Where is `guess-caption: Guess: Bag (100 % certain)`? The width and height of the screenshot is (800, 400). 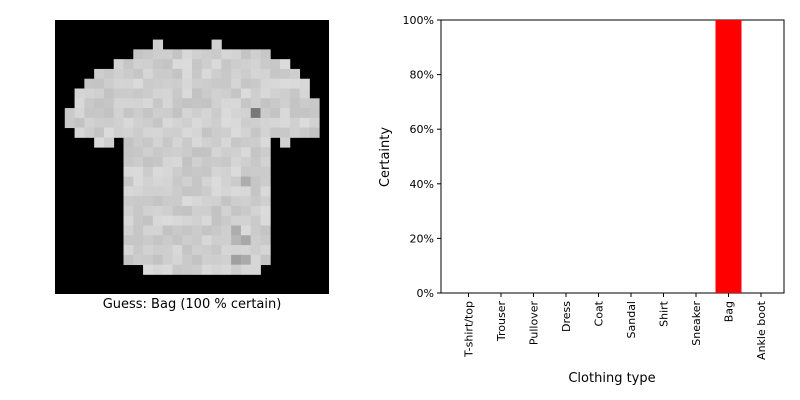
guess-caption: Guess: Bag (100 % certain) is located at coordinates (192, 304).